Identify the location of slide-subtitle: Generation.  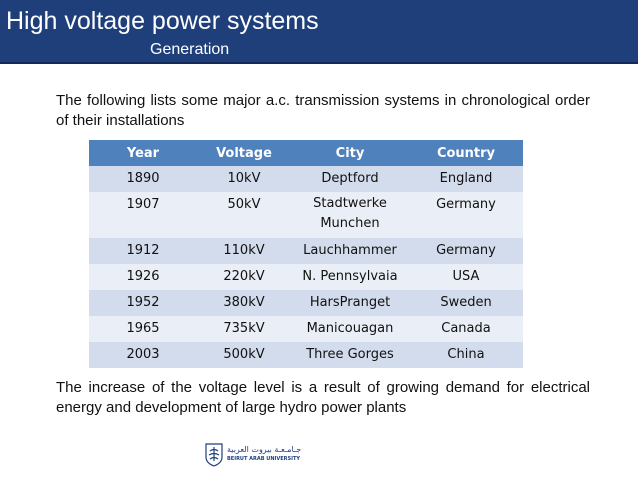
(190, 49).